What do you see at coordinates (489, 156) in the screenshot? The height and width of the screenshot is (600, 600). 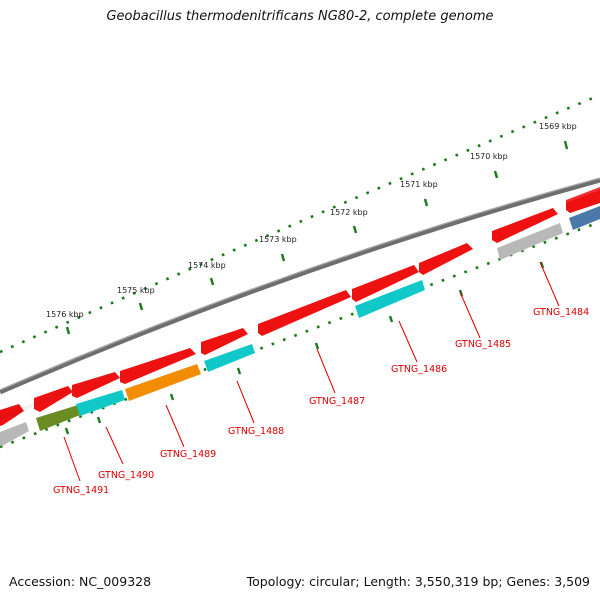 I see `scale-label: 1570 kbp` at bounding box center [489, 156].